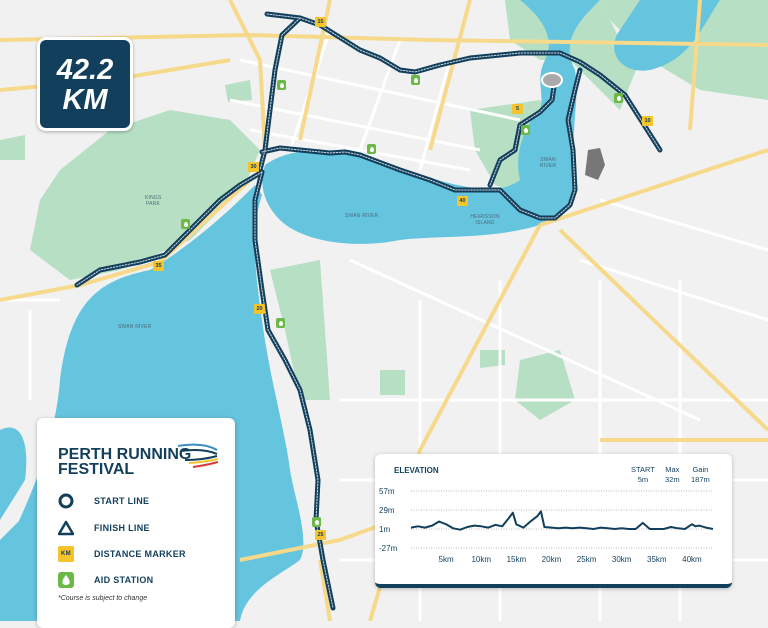  Describe the element at coordinates (66, 580) in the screenshot. I see `water-drop-icon` at that location.